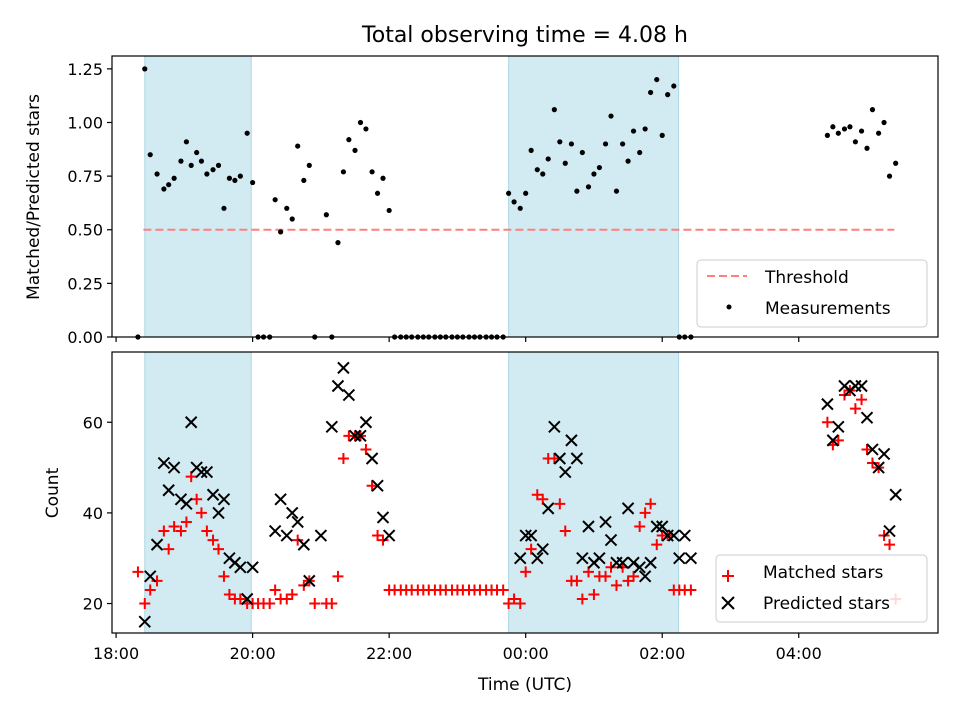  What do you see at coordinates (85, 230) in the screenshot?
I see `top-y-tick-label: 0.50` at bounding box center [85, 230].